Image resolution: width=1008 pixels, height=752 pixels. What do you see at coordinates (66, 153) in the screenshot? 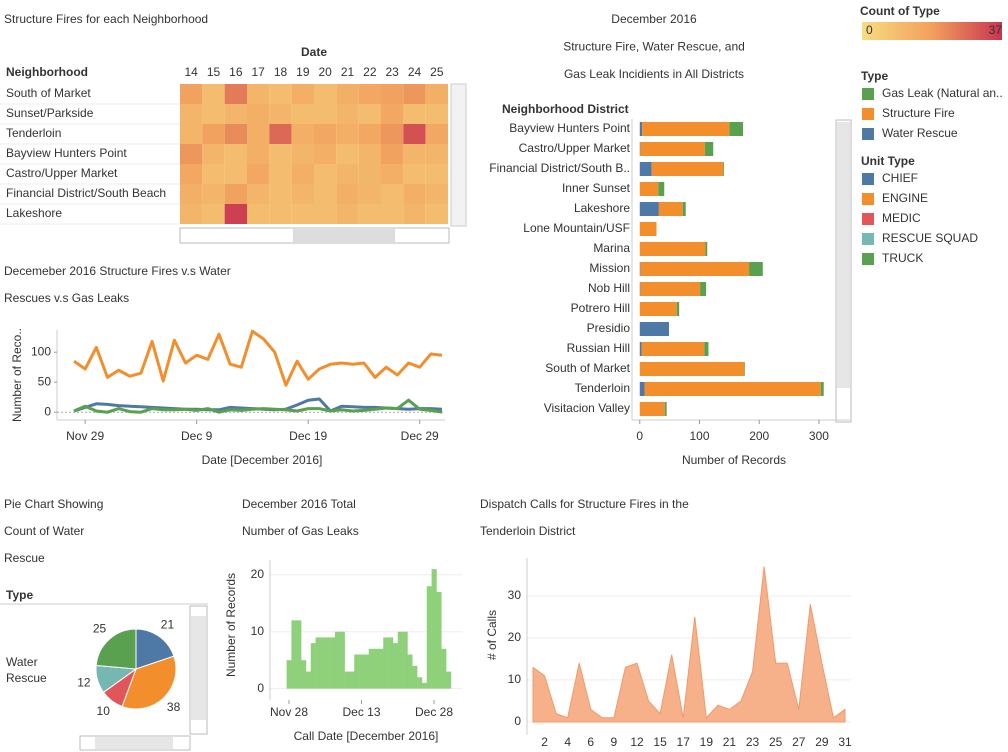
I see `row-label: Bayview Hunters Point` at bounding box center [66, 153].